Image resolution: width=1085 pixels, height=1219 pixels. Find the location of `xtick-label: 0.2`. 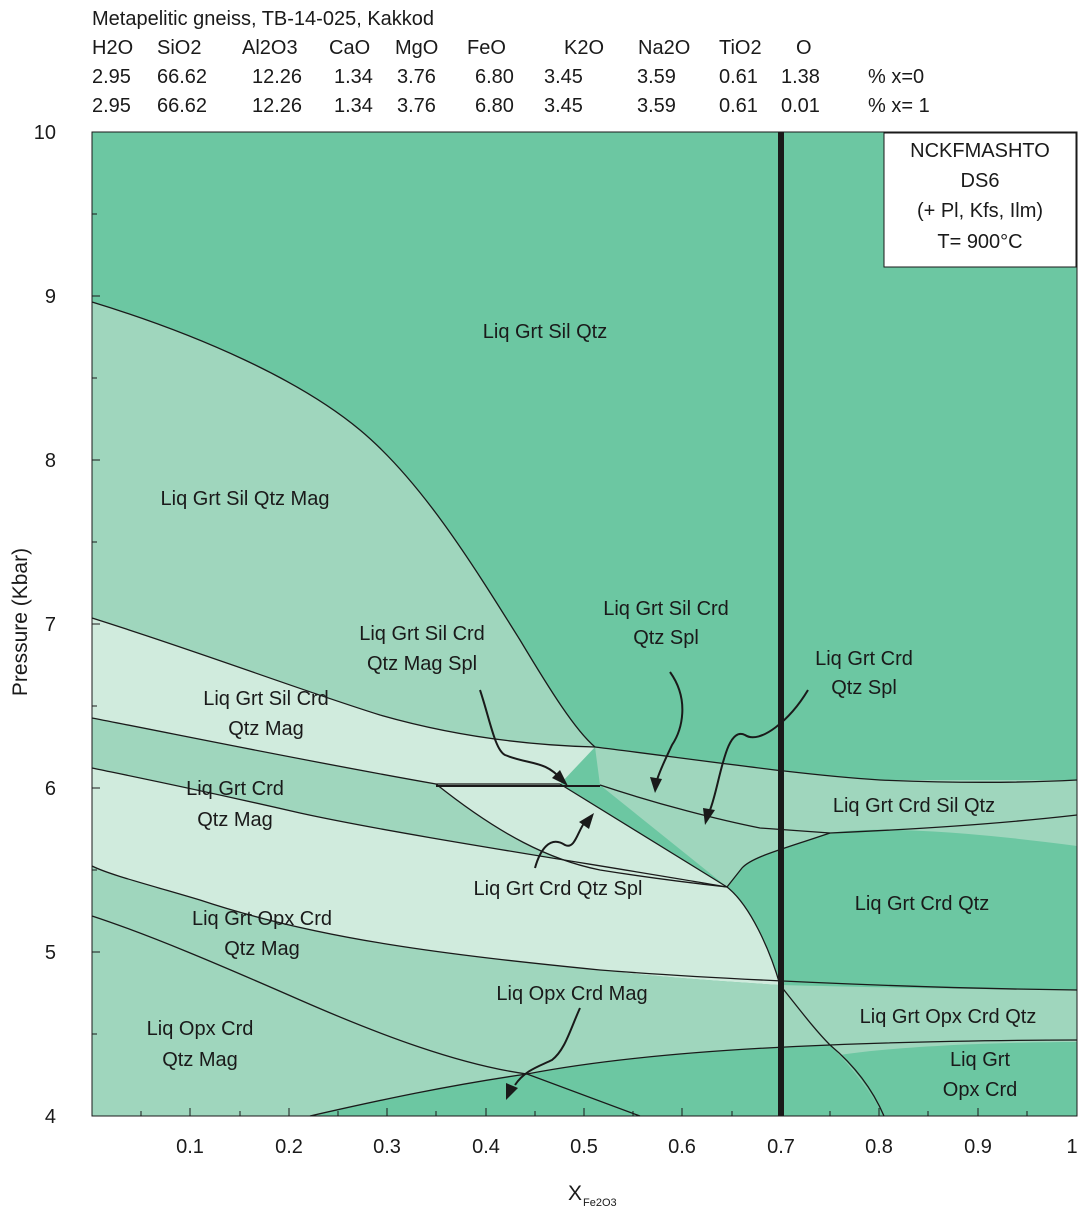

xtick-label: 0.2 is located at coordinates (289, 1147).